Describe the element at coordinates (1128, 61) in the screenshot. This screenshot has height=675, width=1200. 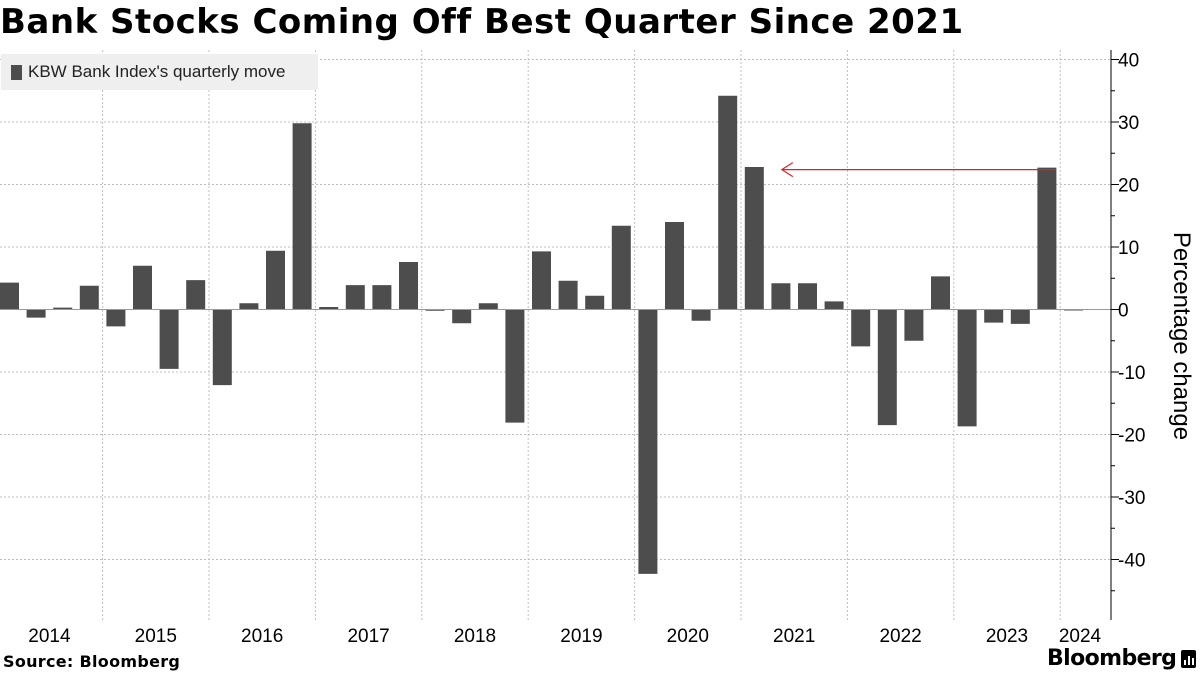
I see `y-tick-label: 40` at that location.